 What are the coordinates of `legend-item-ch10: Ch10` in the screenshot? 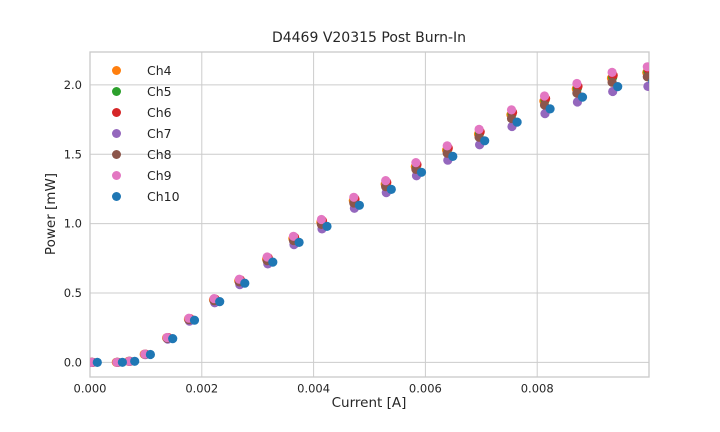 It's located at (145, 196).